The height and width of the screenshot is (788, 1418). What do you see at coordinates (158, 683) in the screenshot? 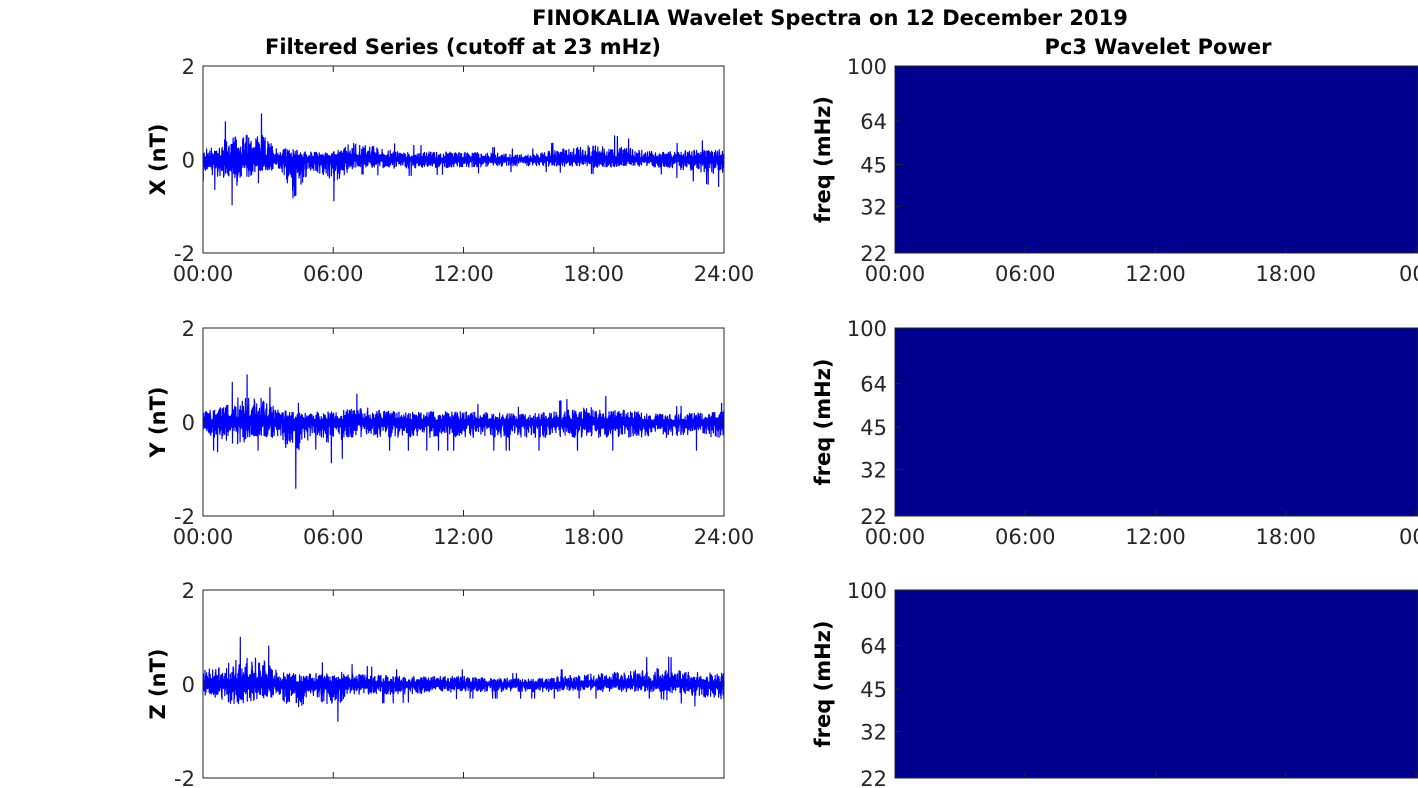
I see `y-axis-label: Z (nT)` at bounding box center [158, 683].